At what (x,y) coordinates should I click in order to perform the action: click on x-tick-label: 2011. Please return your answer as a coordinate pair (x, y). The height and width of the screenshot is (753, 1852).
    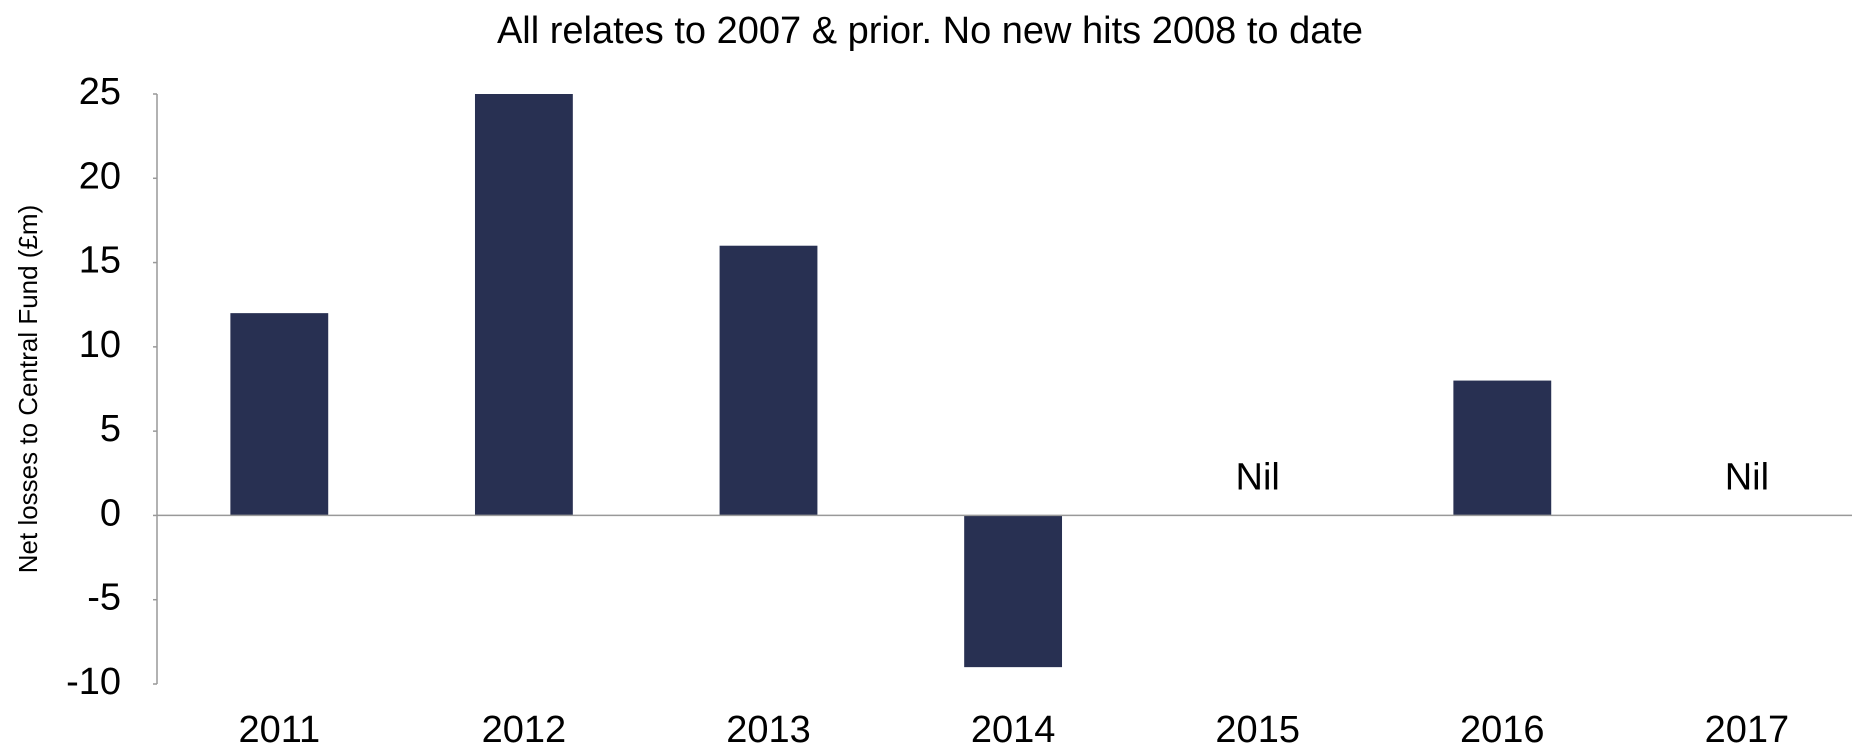
    Looking at the image, I should click on (279, 730).